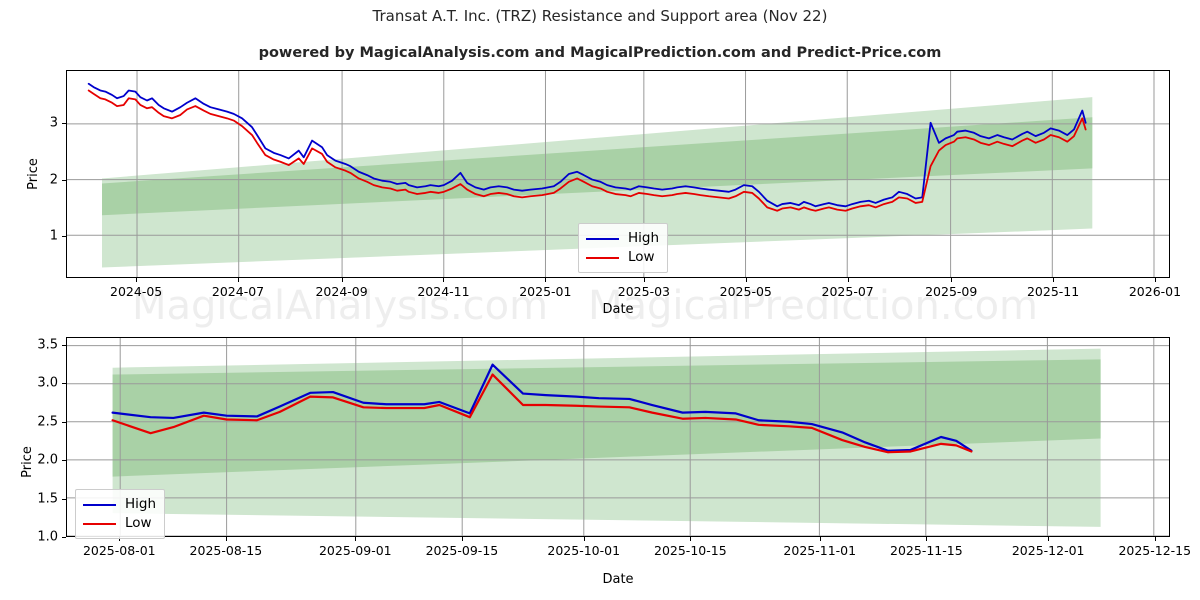 This screenshot has width=1200, height=600. Describe the element at coordinates (1053, 291) in the screenshot. I see `x-tick-label: 2025-11` at that location.